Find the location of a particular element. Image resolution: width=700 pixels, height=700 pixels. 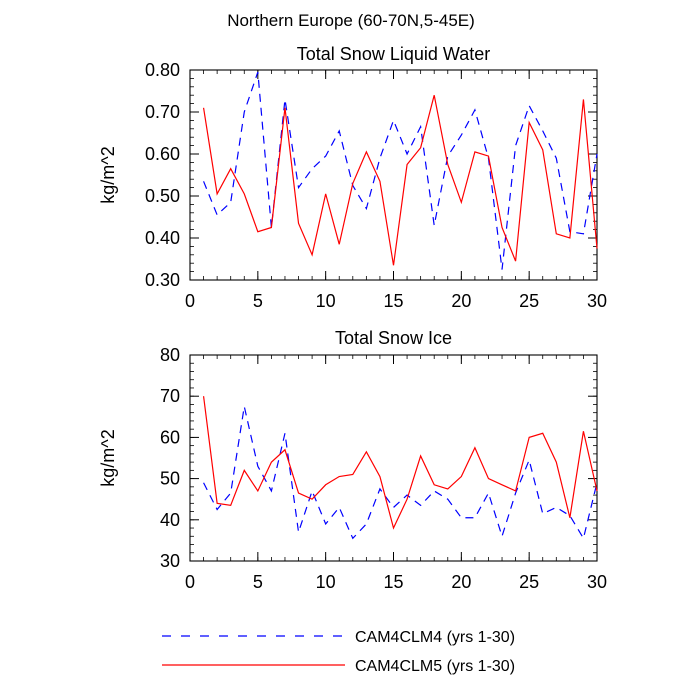

y-tick-label: 70 is located at coordinates (170, 396).